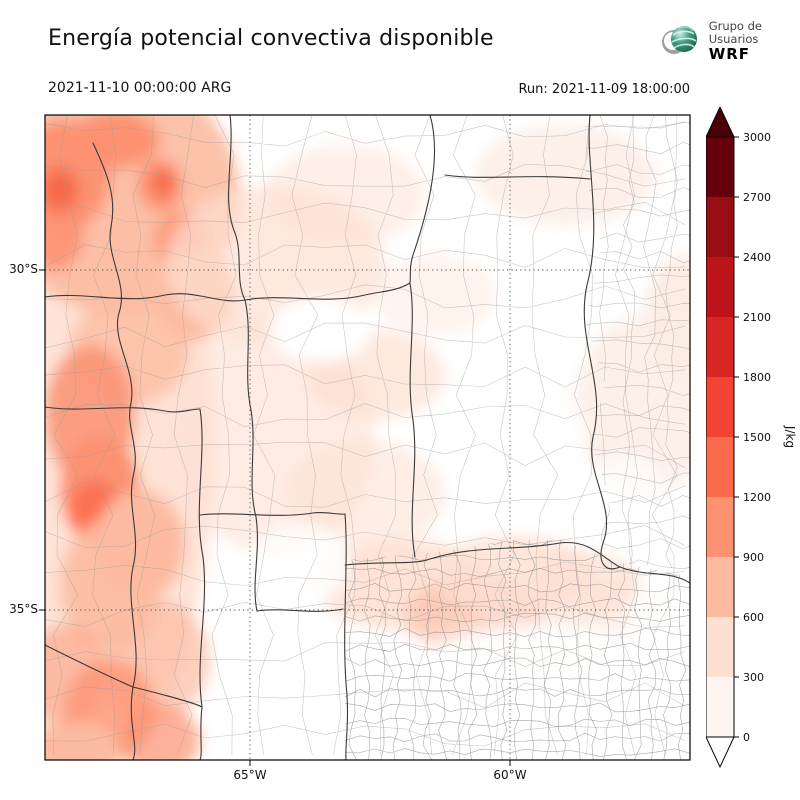 The width and height of the screenshot is (800, 800). I want to click on colorbar-over-arrow, so click(720, 121).